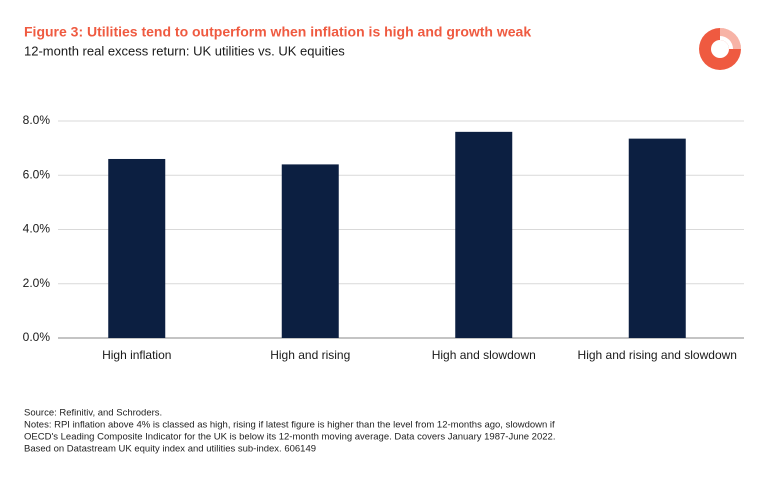  What do you see at coordinates (93, 413) in the screenshot?
I see `footnote: Source: Refinitiv, and Schroders.` at bounding box center [93, 413].